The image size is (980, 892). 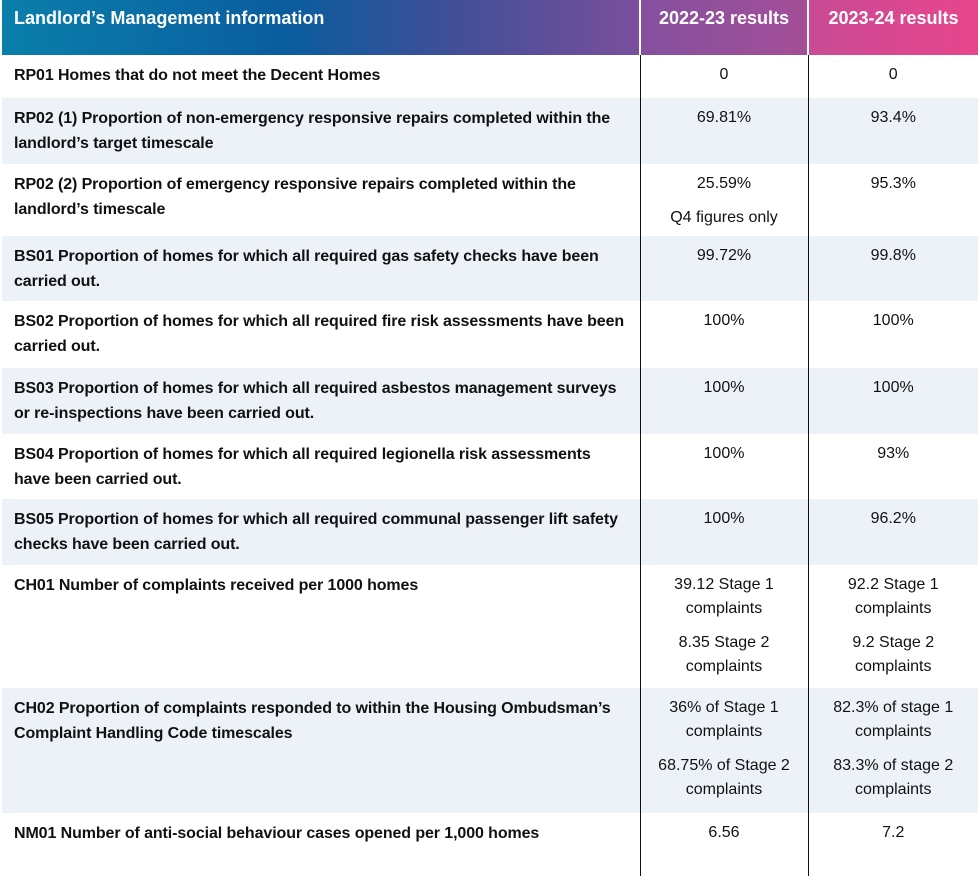 I want to click on result-value: 93.4%, so click(x=893, y=117).